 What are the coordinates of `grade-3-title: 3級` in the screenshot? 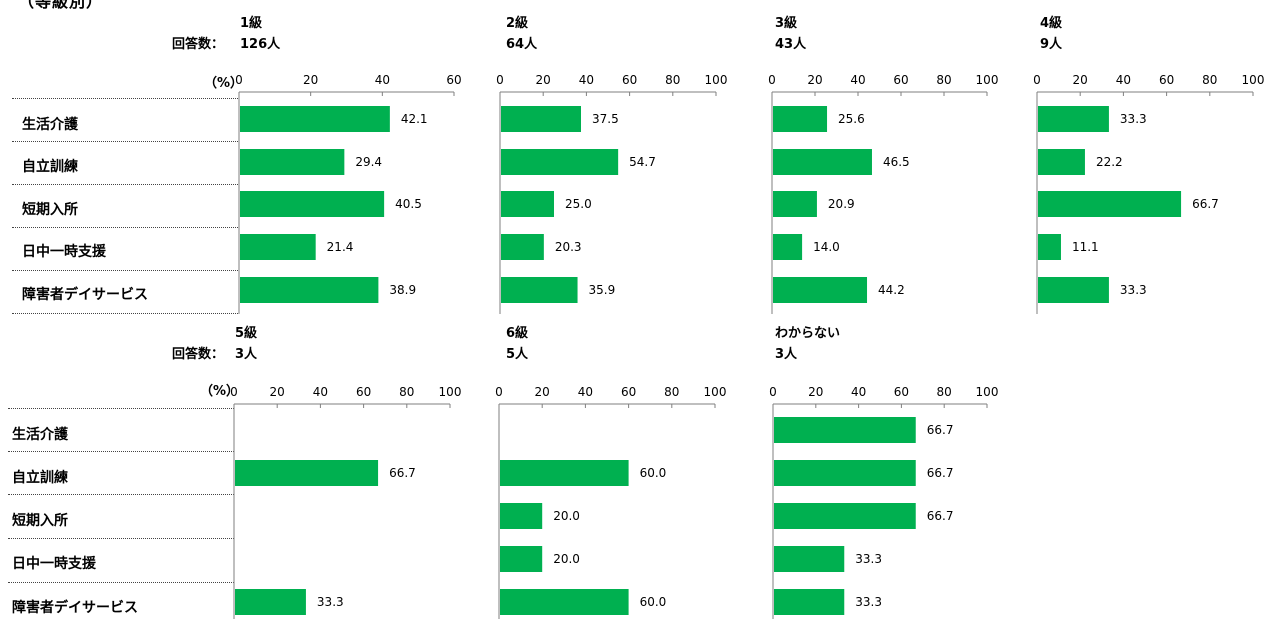 It's located at (786, 23).